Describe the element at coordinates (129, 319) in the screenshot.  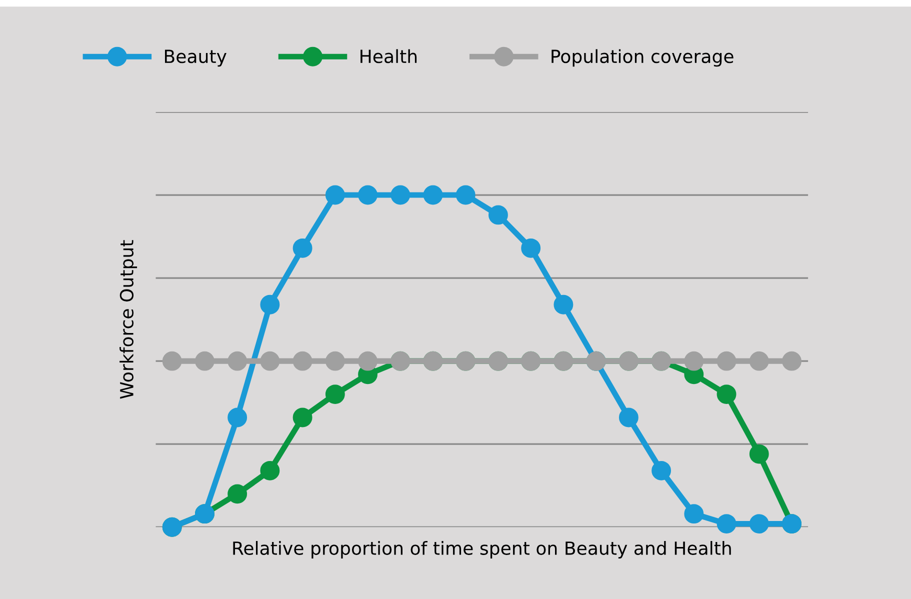
I see `y-axis-title: Workforce Output` at that location.